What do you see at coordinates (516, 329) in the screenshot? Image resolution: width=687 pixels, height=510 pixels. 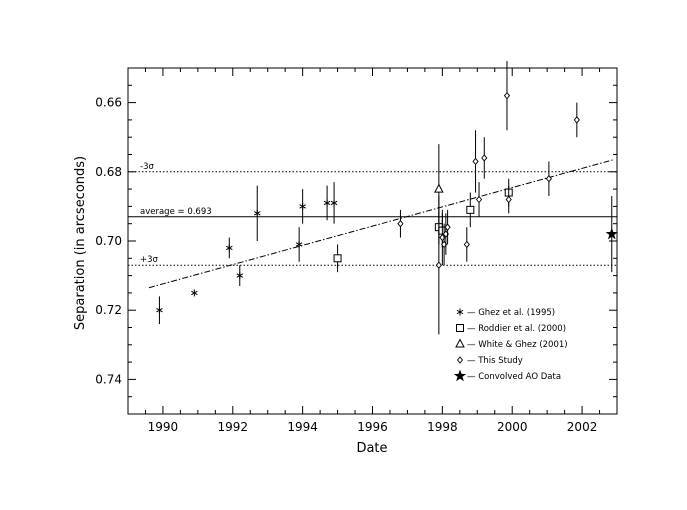 I see `legend-entry-label: — Roddier et al. (2000)` at bounding box center [516, 329].